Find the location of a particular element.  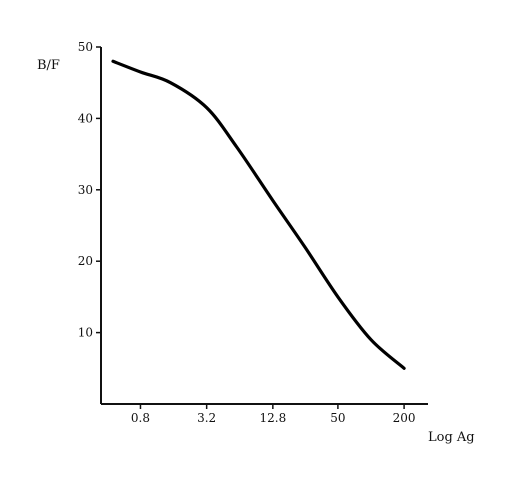

y-tick-label: 10 is located at coordinates (85, 333).